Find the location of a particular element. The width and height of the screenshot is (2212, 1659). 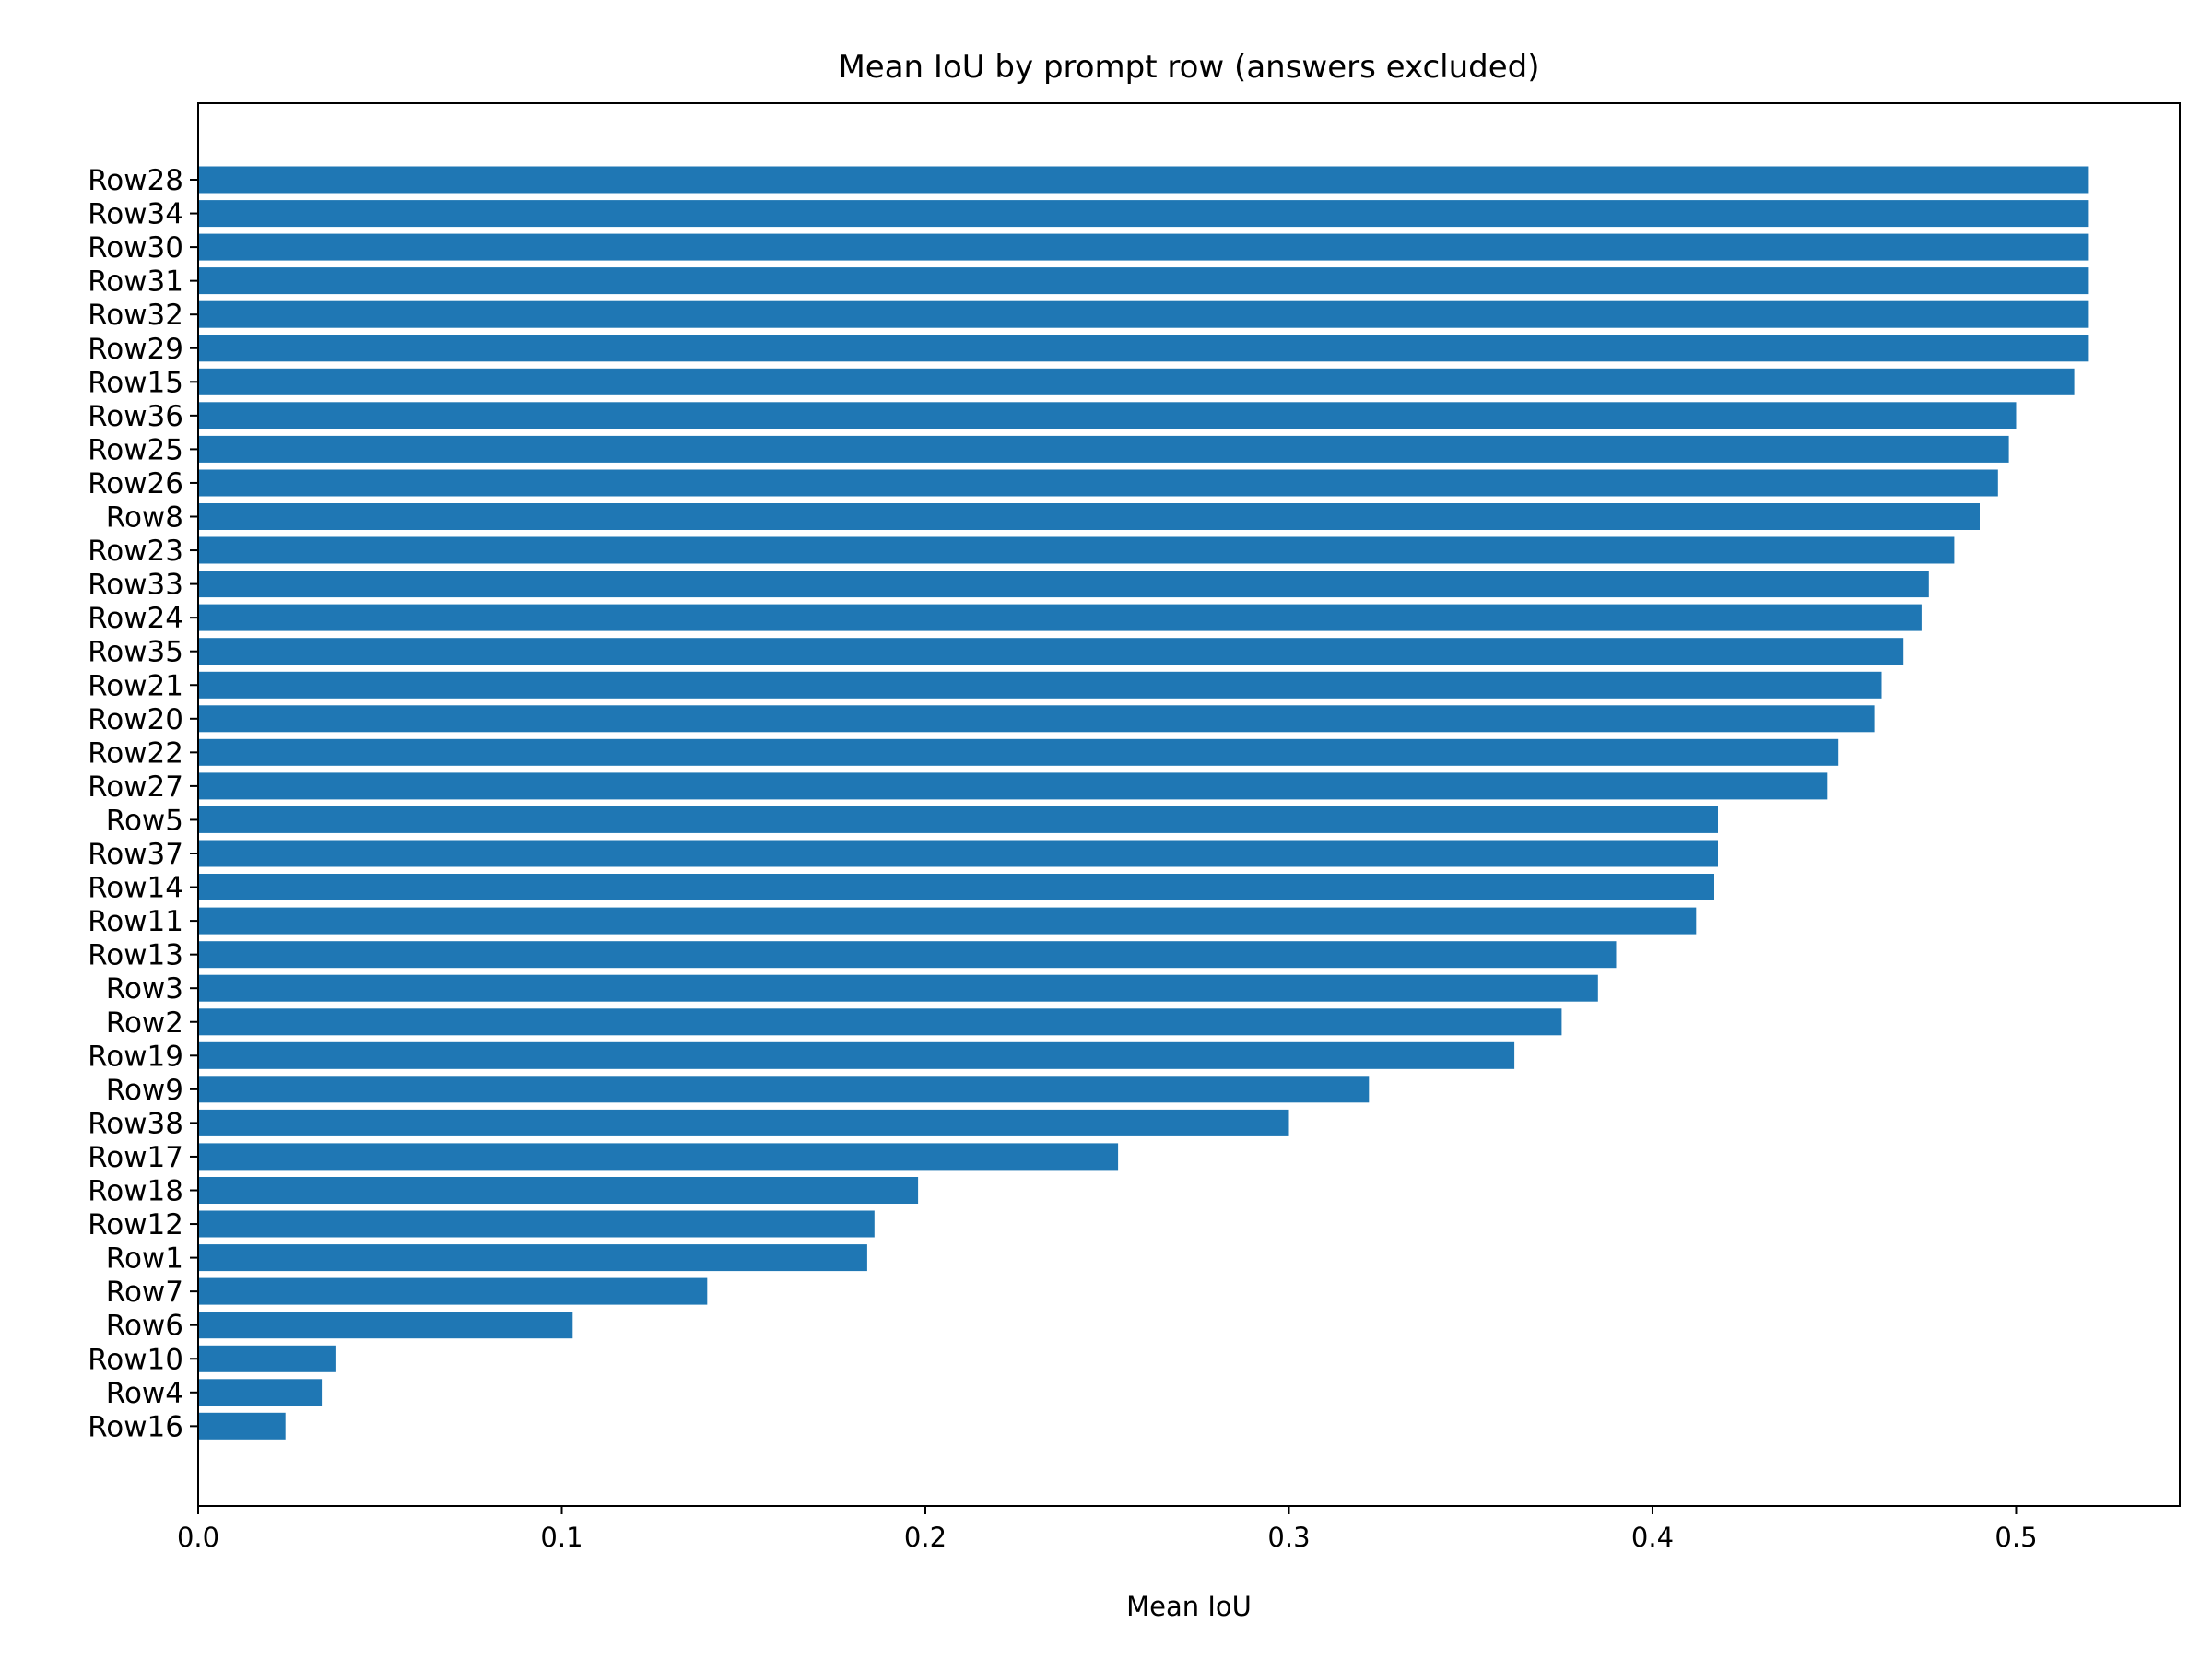

y-tick-label: Row21 is located at coordinates (135, 685).